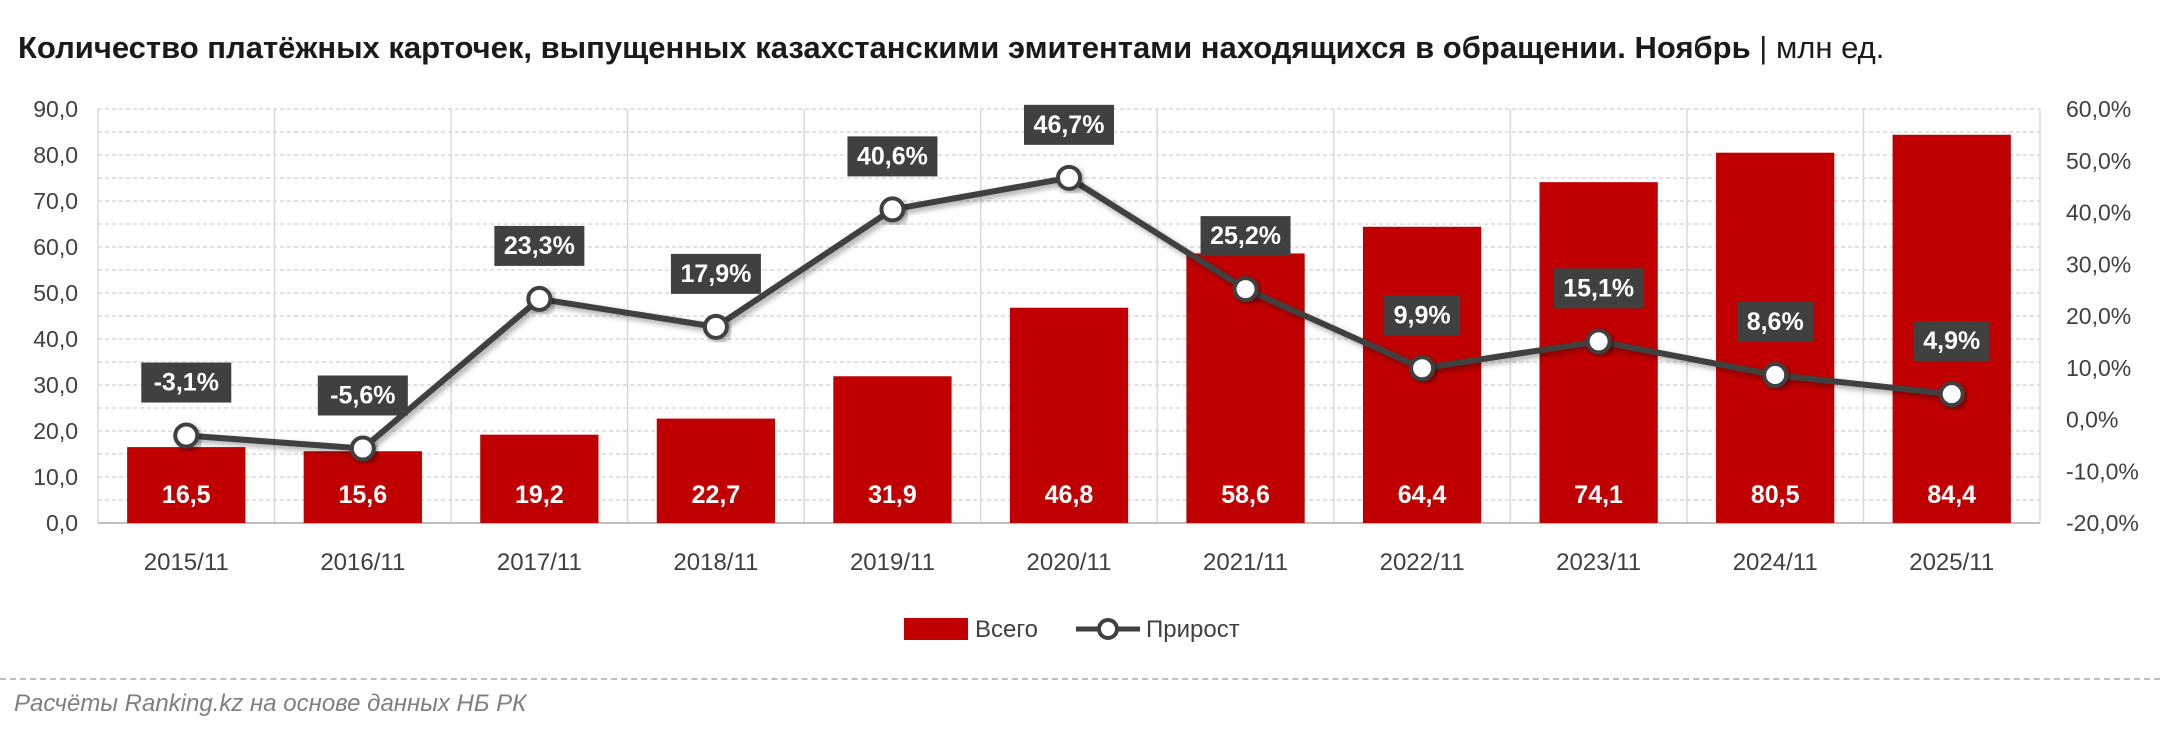 This screenshot has width=2160, height=741. Describe the element at coordinates (55, 339) in the screenshot. I see `left-tick-label: 40,0` at that location.